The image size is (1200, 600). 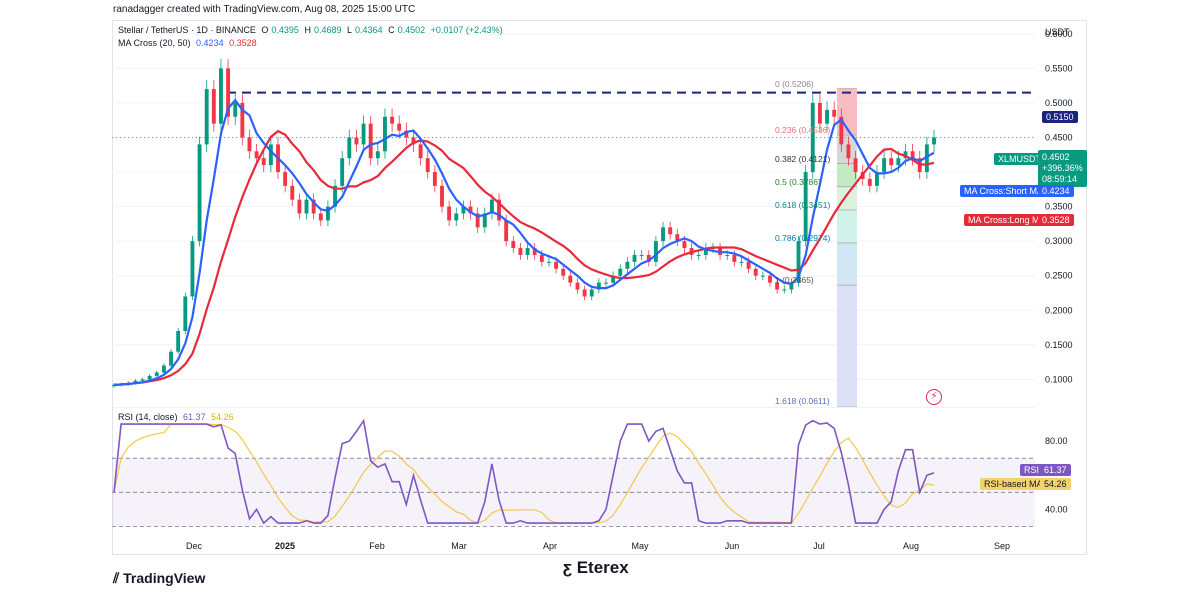 I want to click on time-tick-label: Apr, so click(x=550, y=546).